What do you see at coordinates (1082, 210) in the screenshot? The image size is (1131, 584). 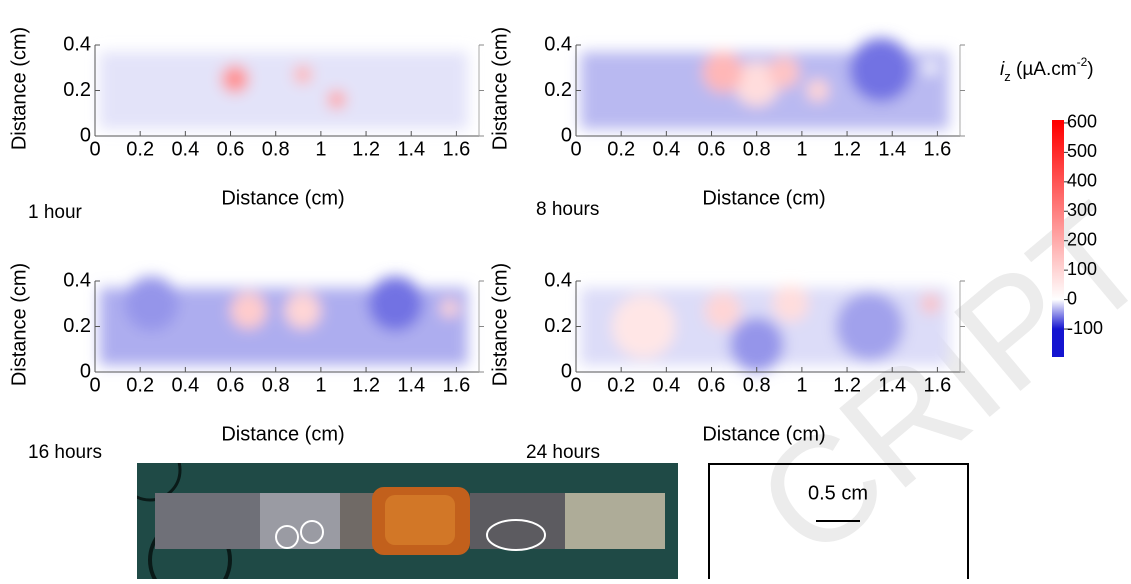 I see `colorbar-tick-label: 300` at bounding box center [1082, 210].